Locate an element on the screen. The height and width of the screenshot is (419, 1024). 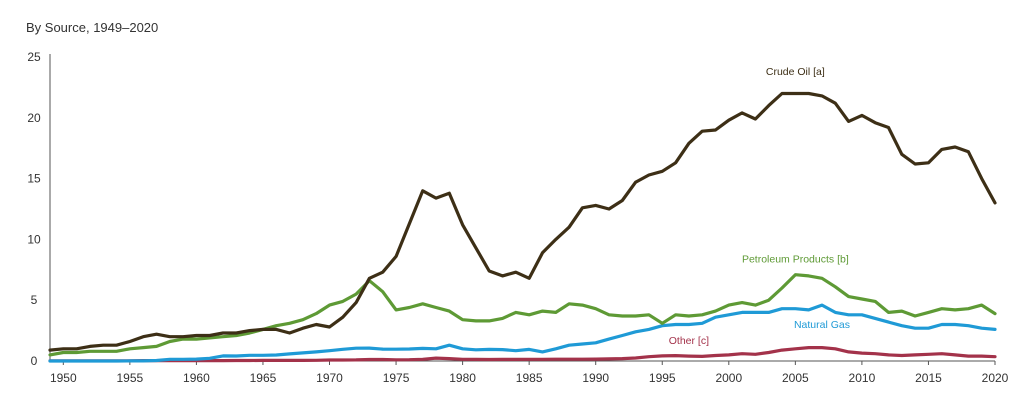
x-tick-label: 1965 is located at coordinates (263, 378).